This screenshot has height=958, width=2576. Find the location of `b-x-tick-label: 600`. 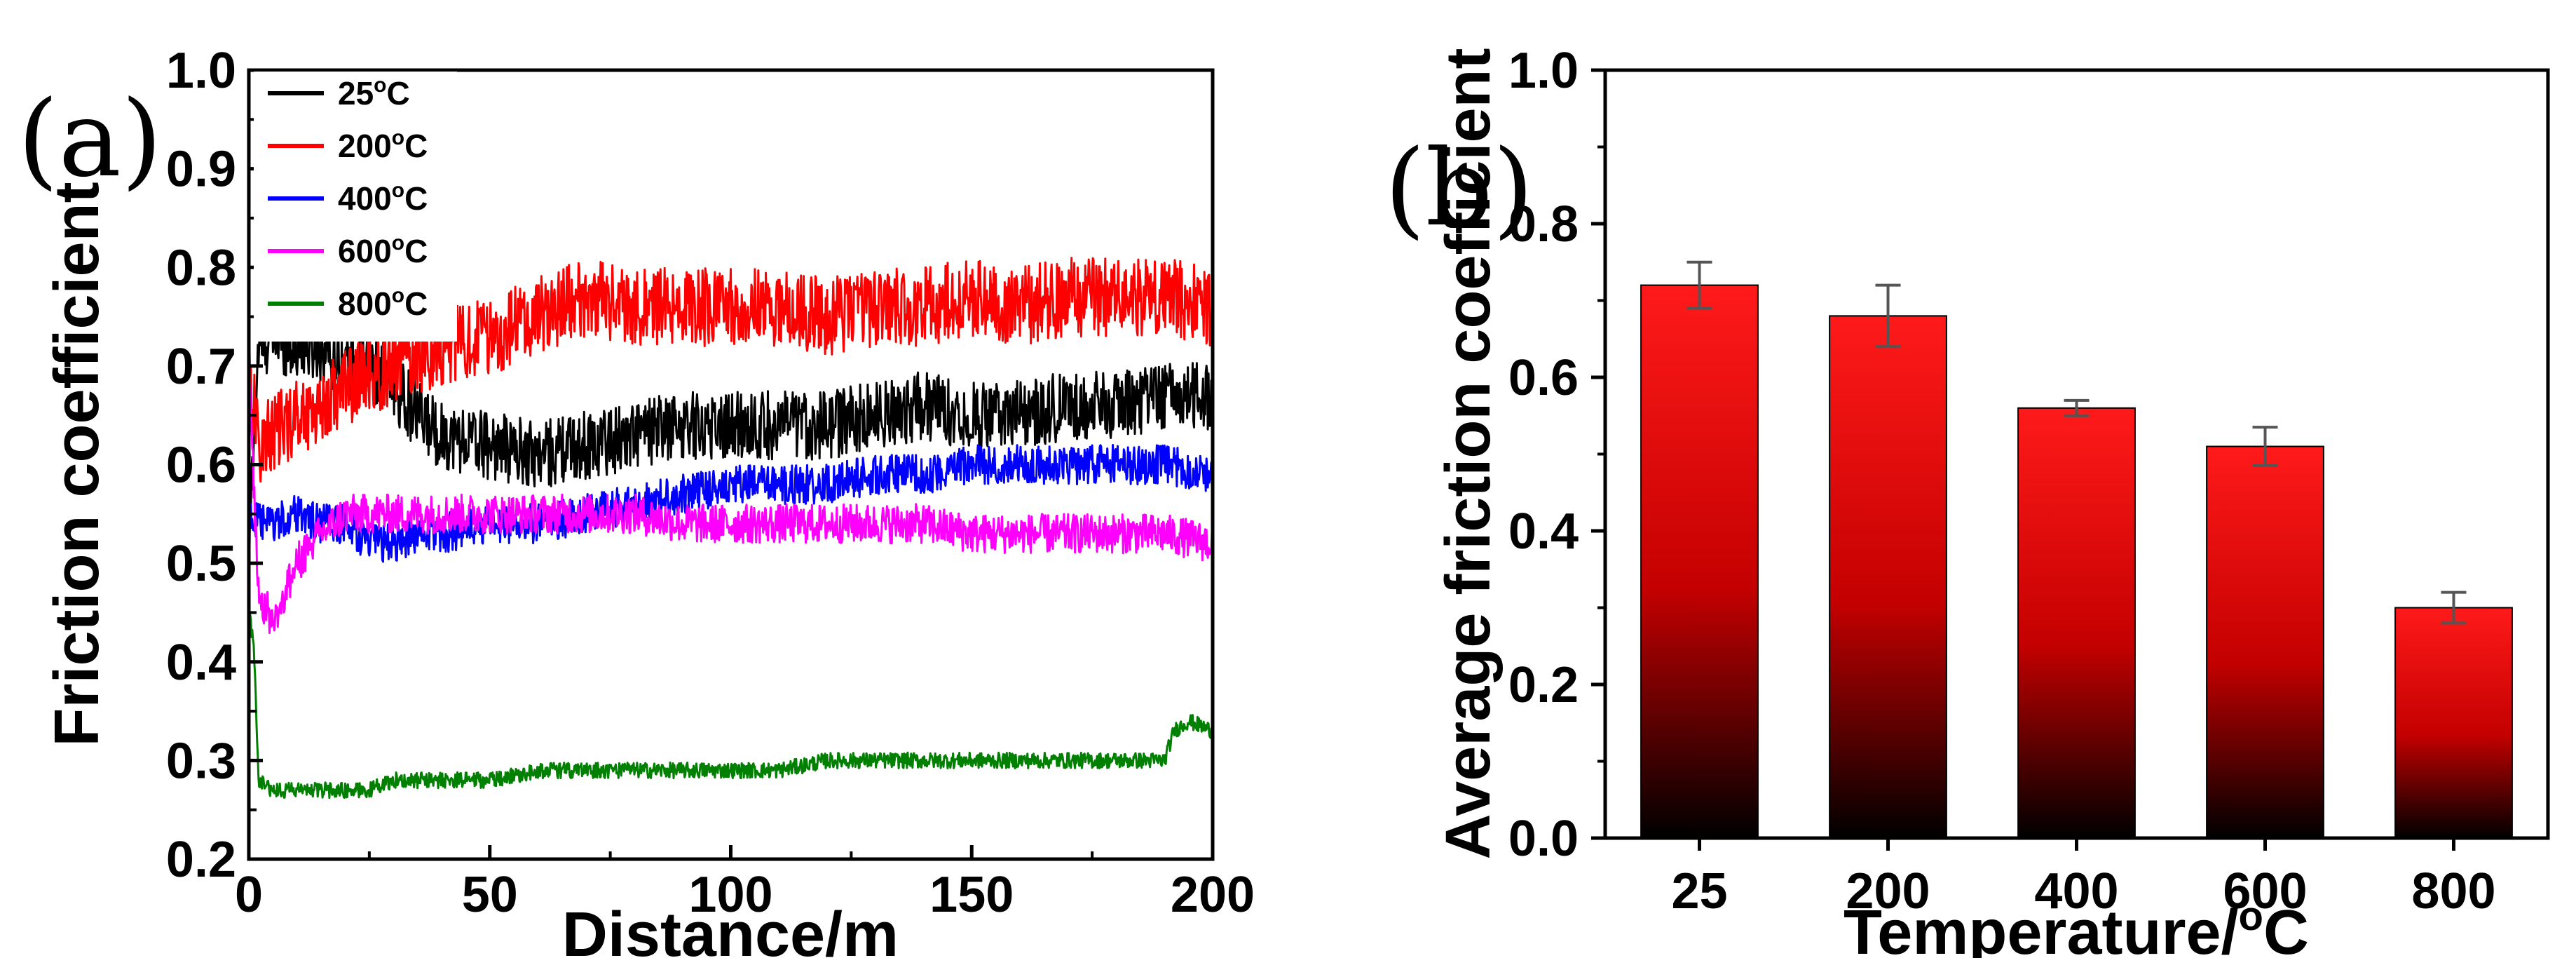

b-x-tick-label: 600 is located at coordinates (2265, 891).